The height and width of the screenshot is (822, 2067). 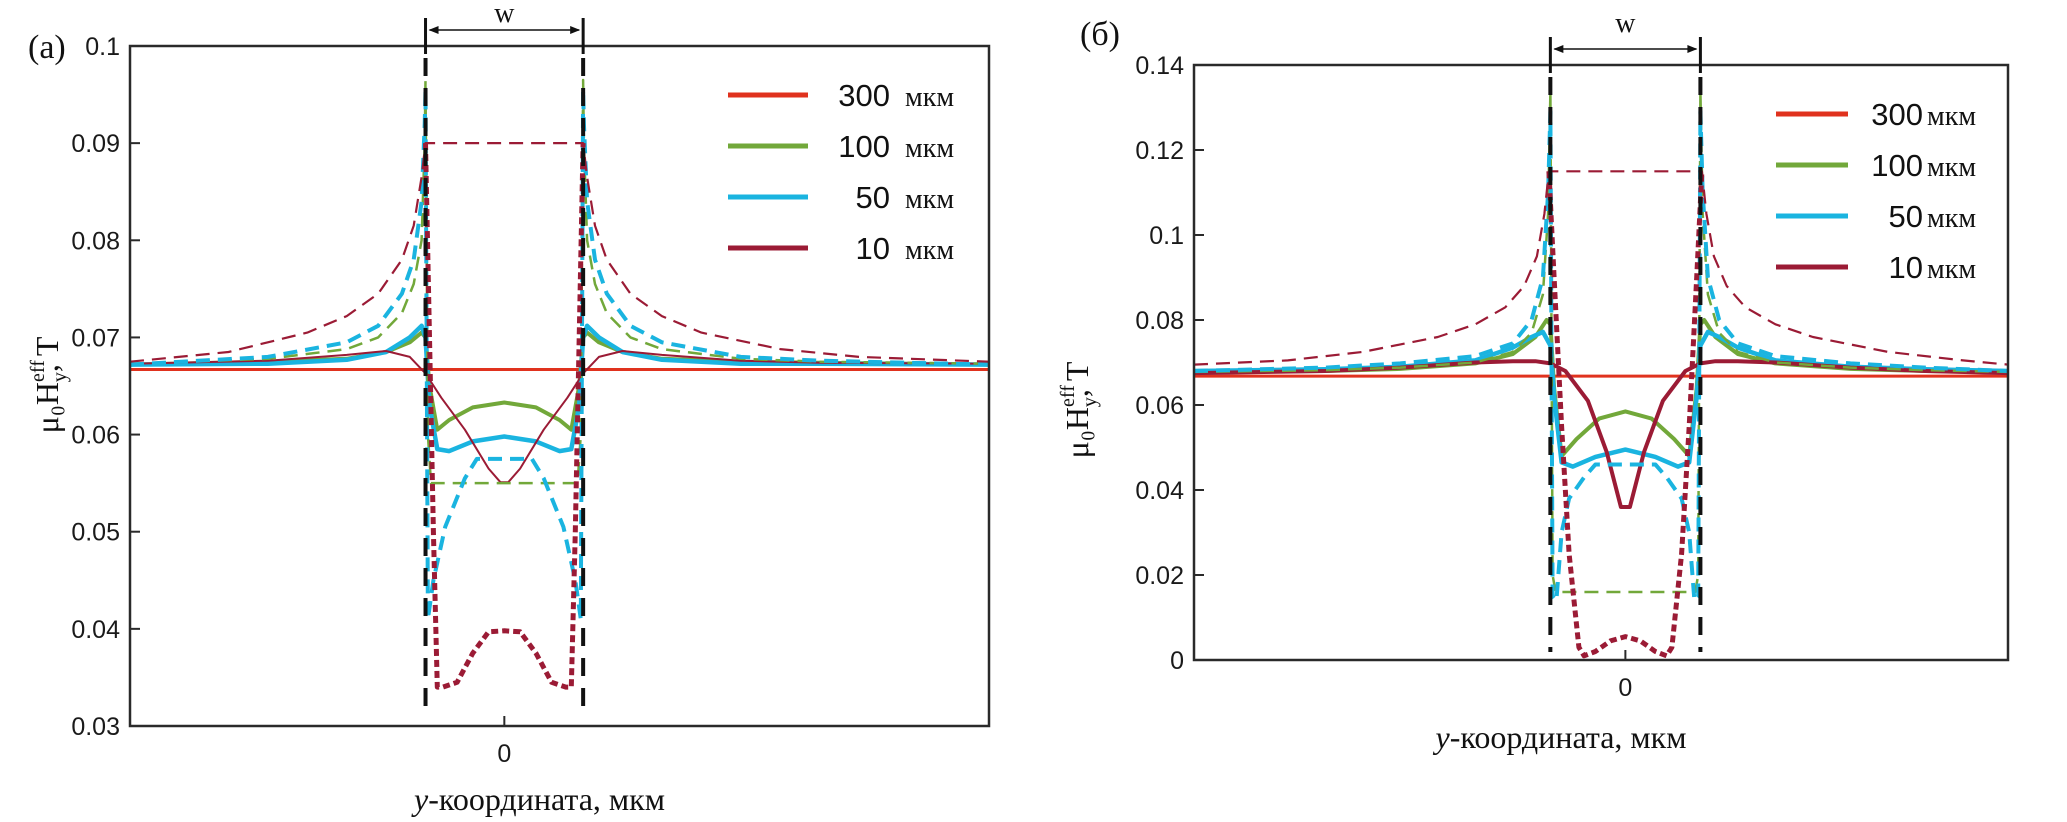 I want to click on panel-b-width-marker: w, so click(x=1625, y=40).